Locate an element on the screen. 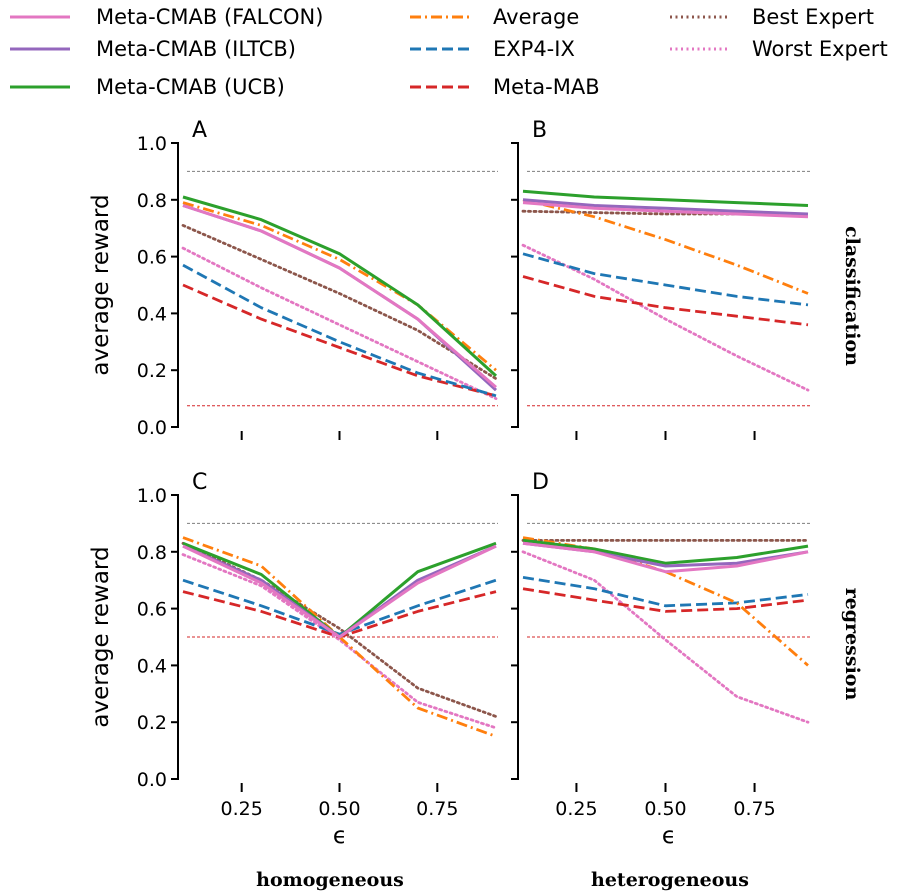 This screenshot has width=913, height=895. panel-d: 0.25 0.50 0.75 D is located at coordinates (660, 645).